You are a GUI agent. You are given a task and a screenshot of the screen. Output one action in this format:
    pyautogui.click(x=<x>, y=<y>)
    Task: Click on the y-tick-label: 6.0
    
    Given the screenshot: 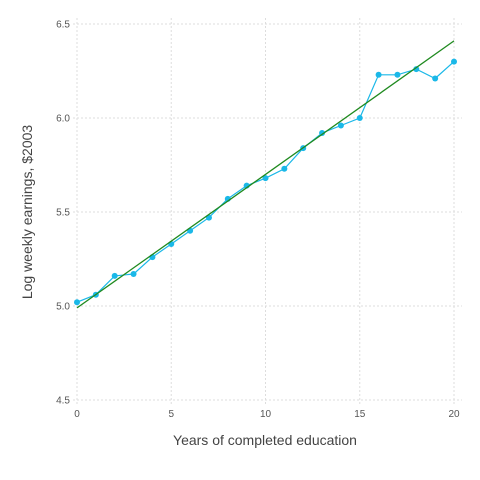 What is the action you would take?
    pyautogui.click(x=63, y=119)
    